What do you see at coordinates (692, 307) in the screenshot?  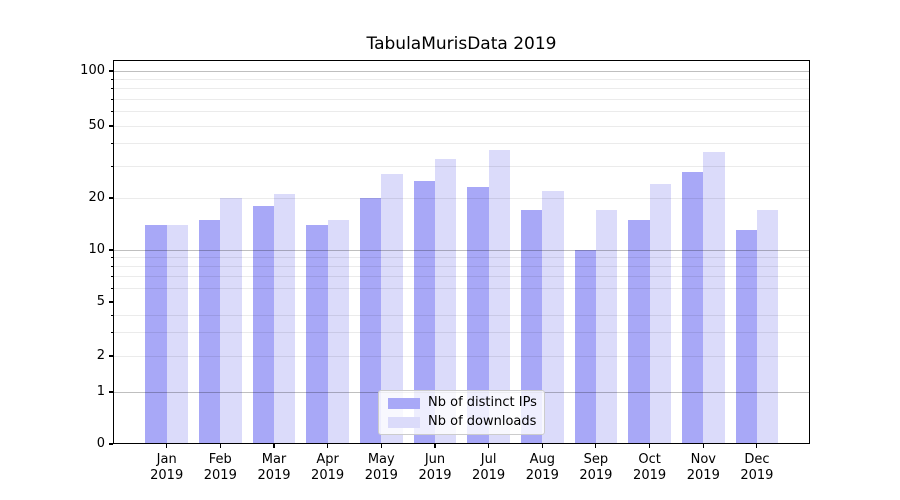 I see `bar-ips-nov` at bounding box center [692, 307].